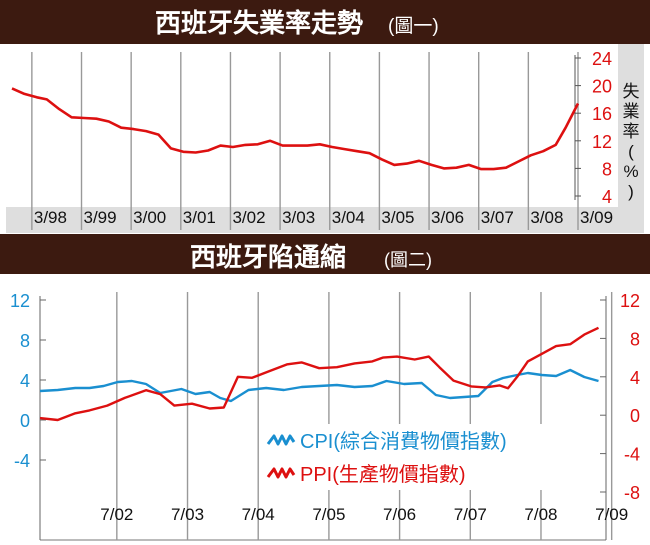  I want to click on top-x-tick-label: 3/07, so click(497, 217).